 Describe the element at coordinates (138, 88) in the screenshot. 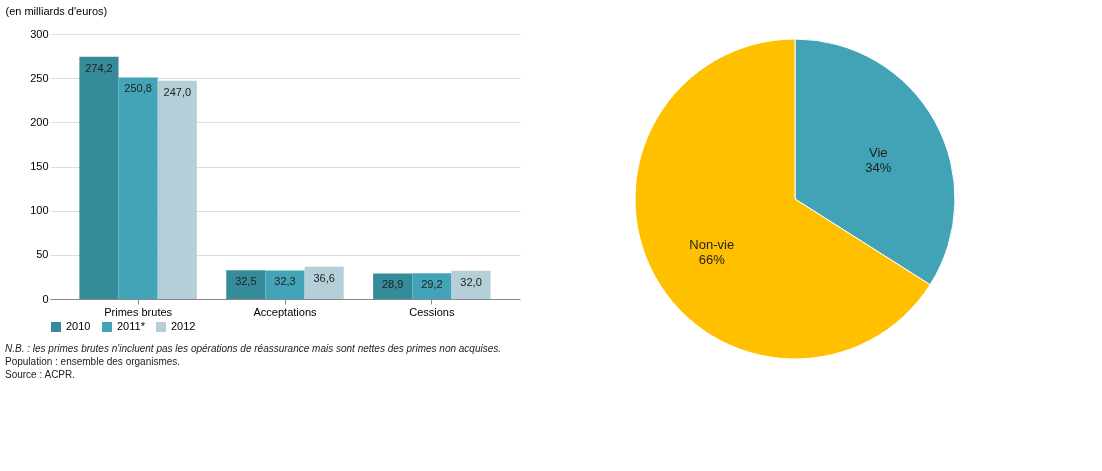

I see `data-label: 250,8` at that location.